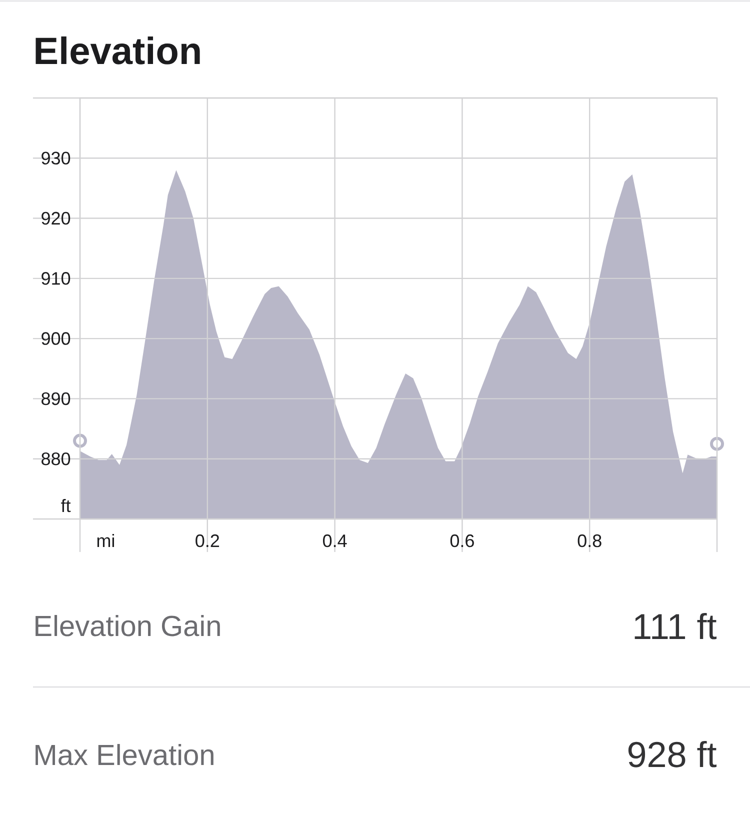  I want to click on text: Elevation Gain, so click(128, 625).